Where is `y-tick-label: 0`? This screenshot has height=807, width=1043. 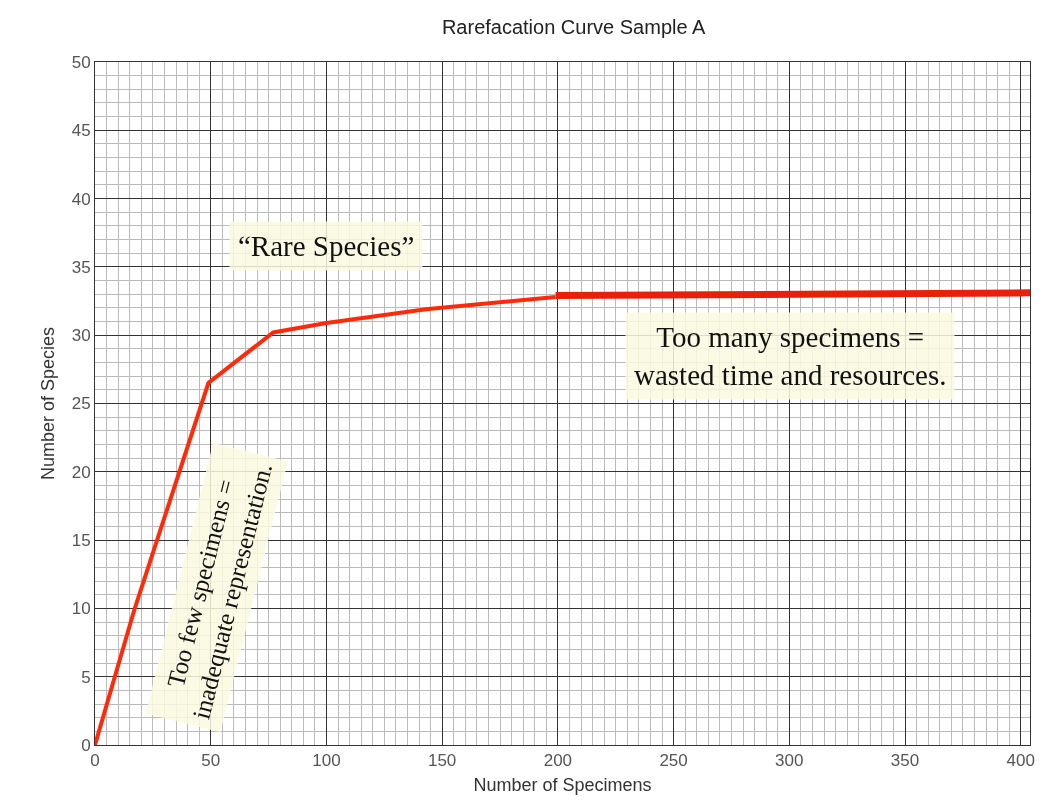
y-tick-label: 0 is located at coordinates (86, 745).